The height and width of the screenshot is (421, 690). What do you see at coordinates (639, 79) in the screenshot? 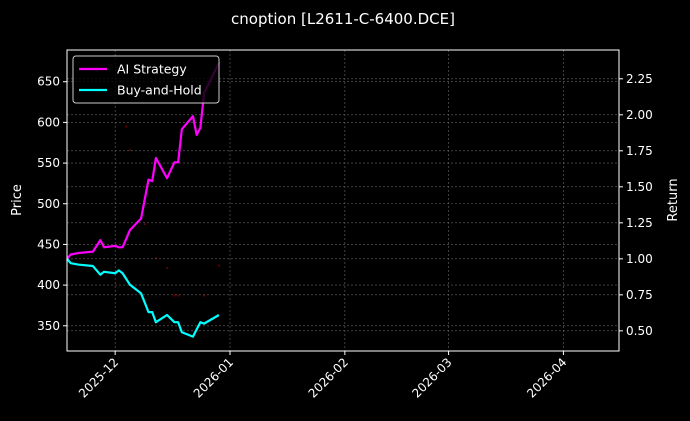
I see `y-tick-label-right: 2.25` at bounding box center [639, 79].